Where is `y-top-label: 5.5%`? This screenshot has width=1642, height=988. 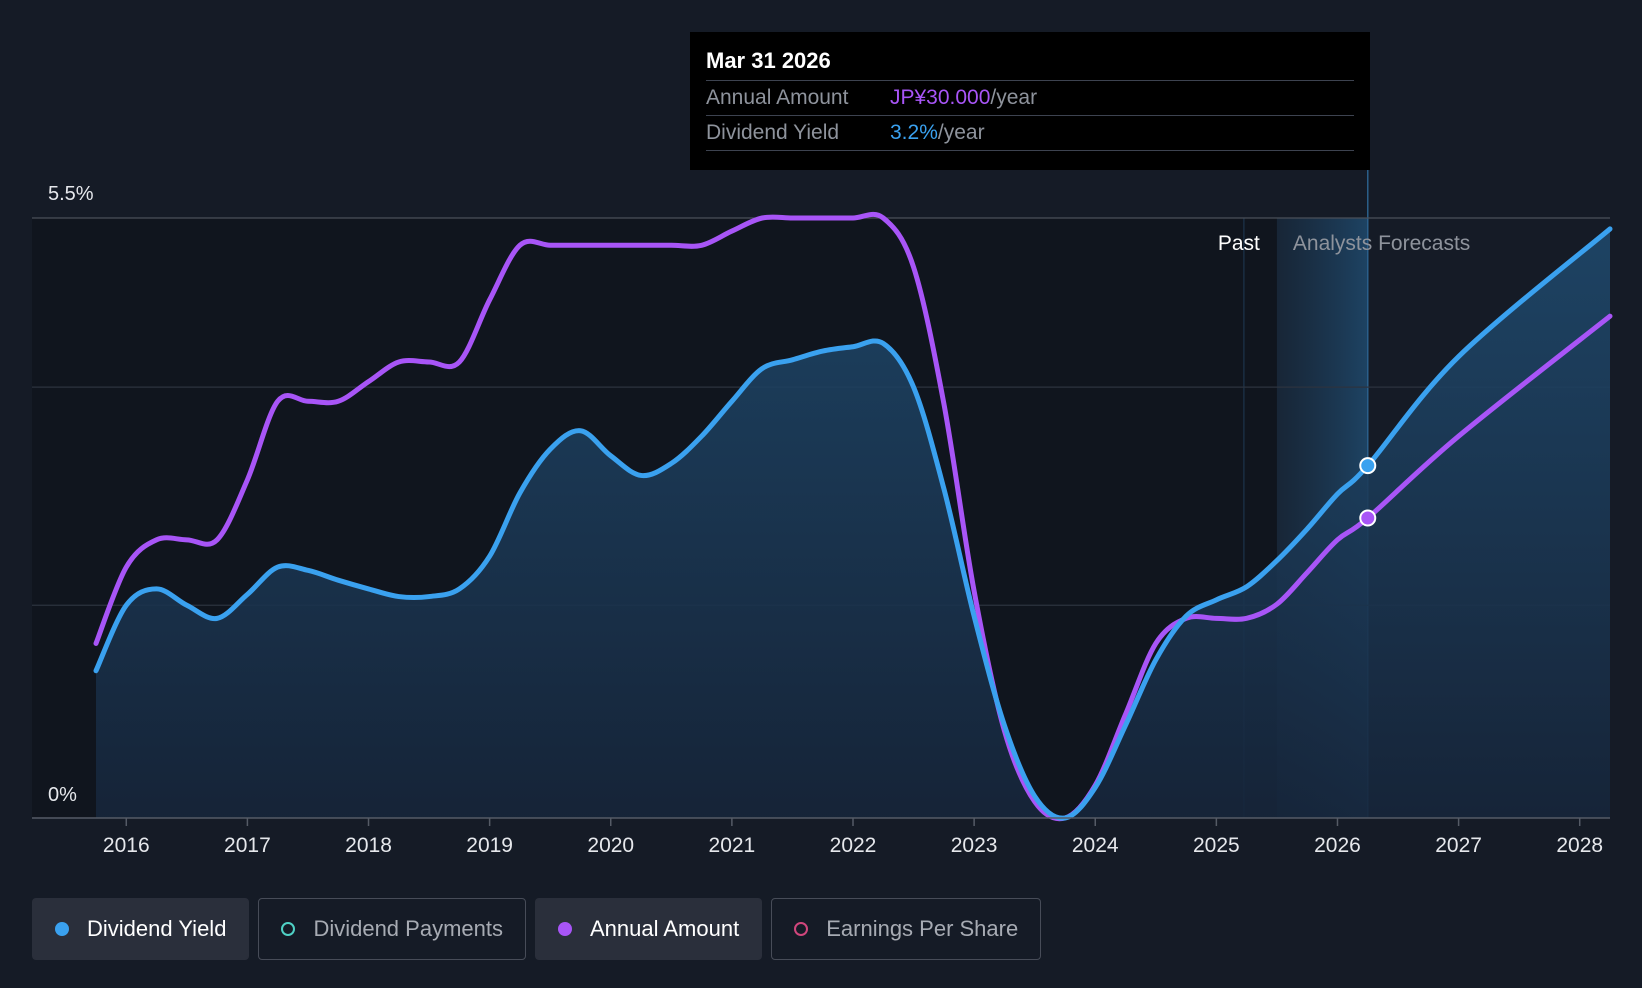 y-top-label: 5.5% is located at coordinates (71, 194).